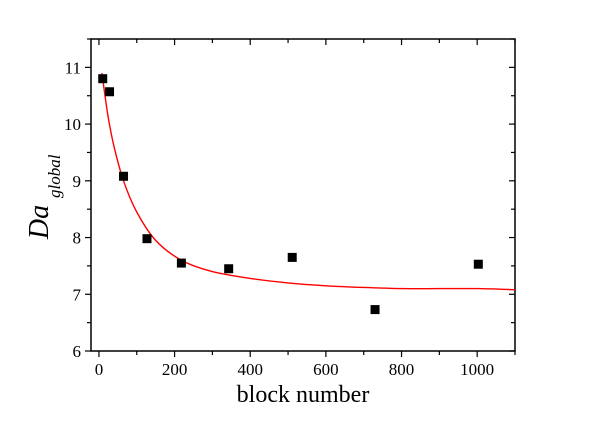  I want to click on y-axis-label: Da global, so click(44, 197).